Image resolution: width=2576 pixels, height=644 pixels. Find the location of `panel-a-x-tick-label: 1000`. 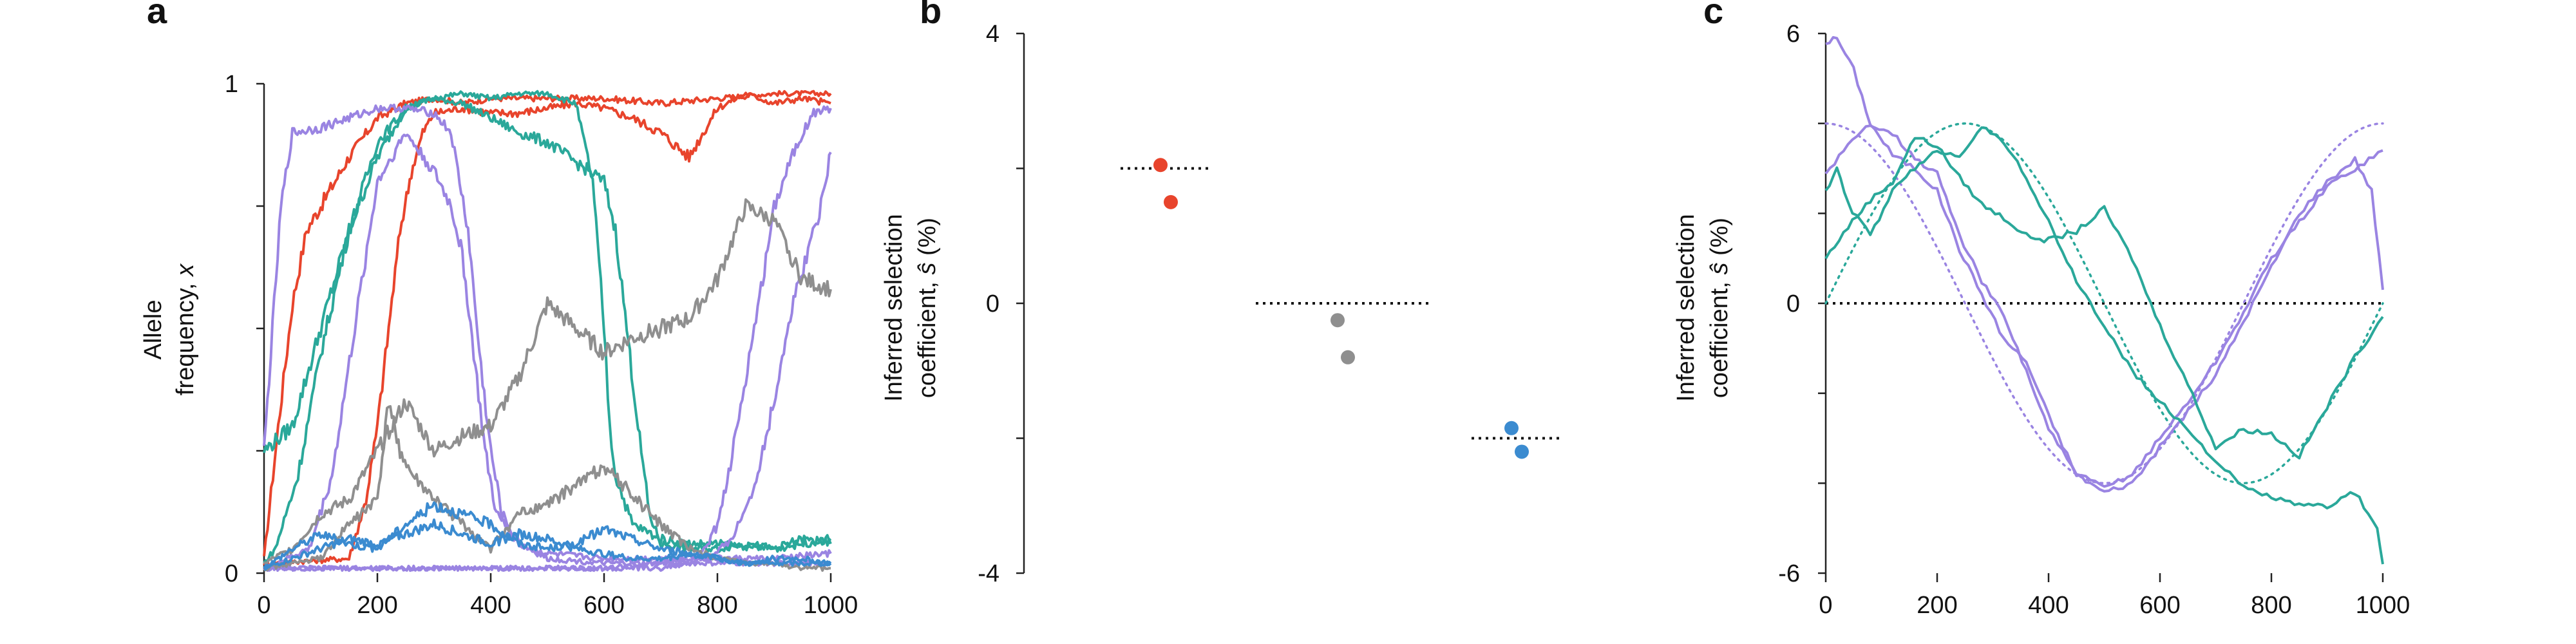

panel-a-x-tick-label: 1000 is located at coordinates (831, 605).